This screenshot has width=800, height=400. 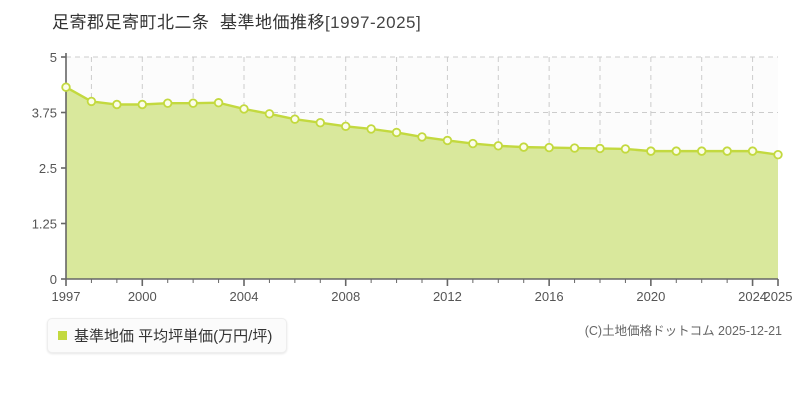 I want to click on title-location: 足寄郡足寄町北二条, so click(x=131, y=22).